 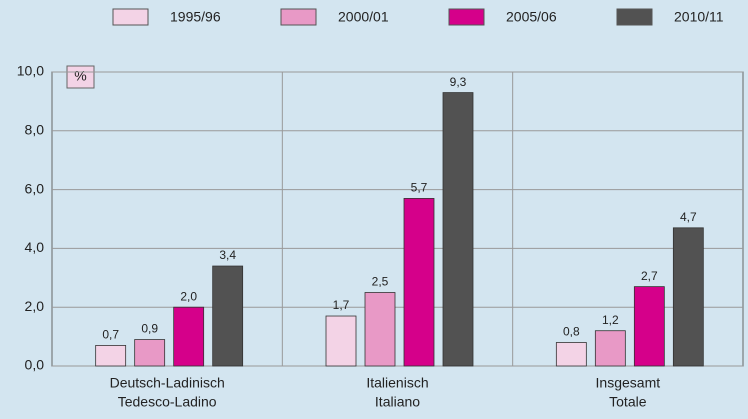 I want to click on data-label: 0,9, so click(x=149, y=329).